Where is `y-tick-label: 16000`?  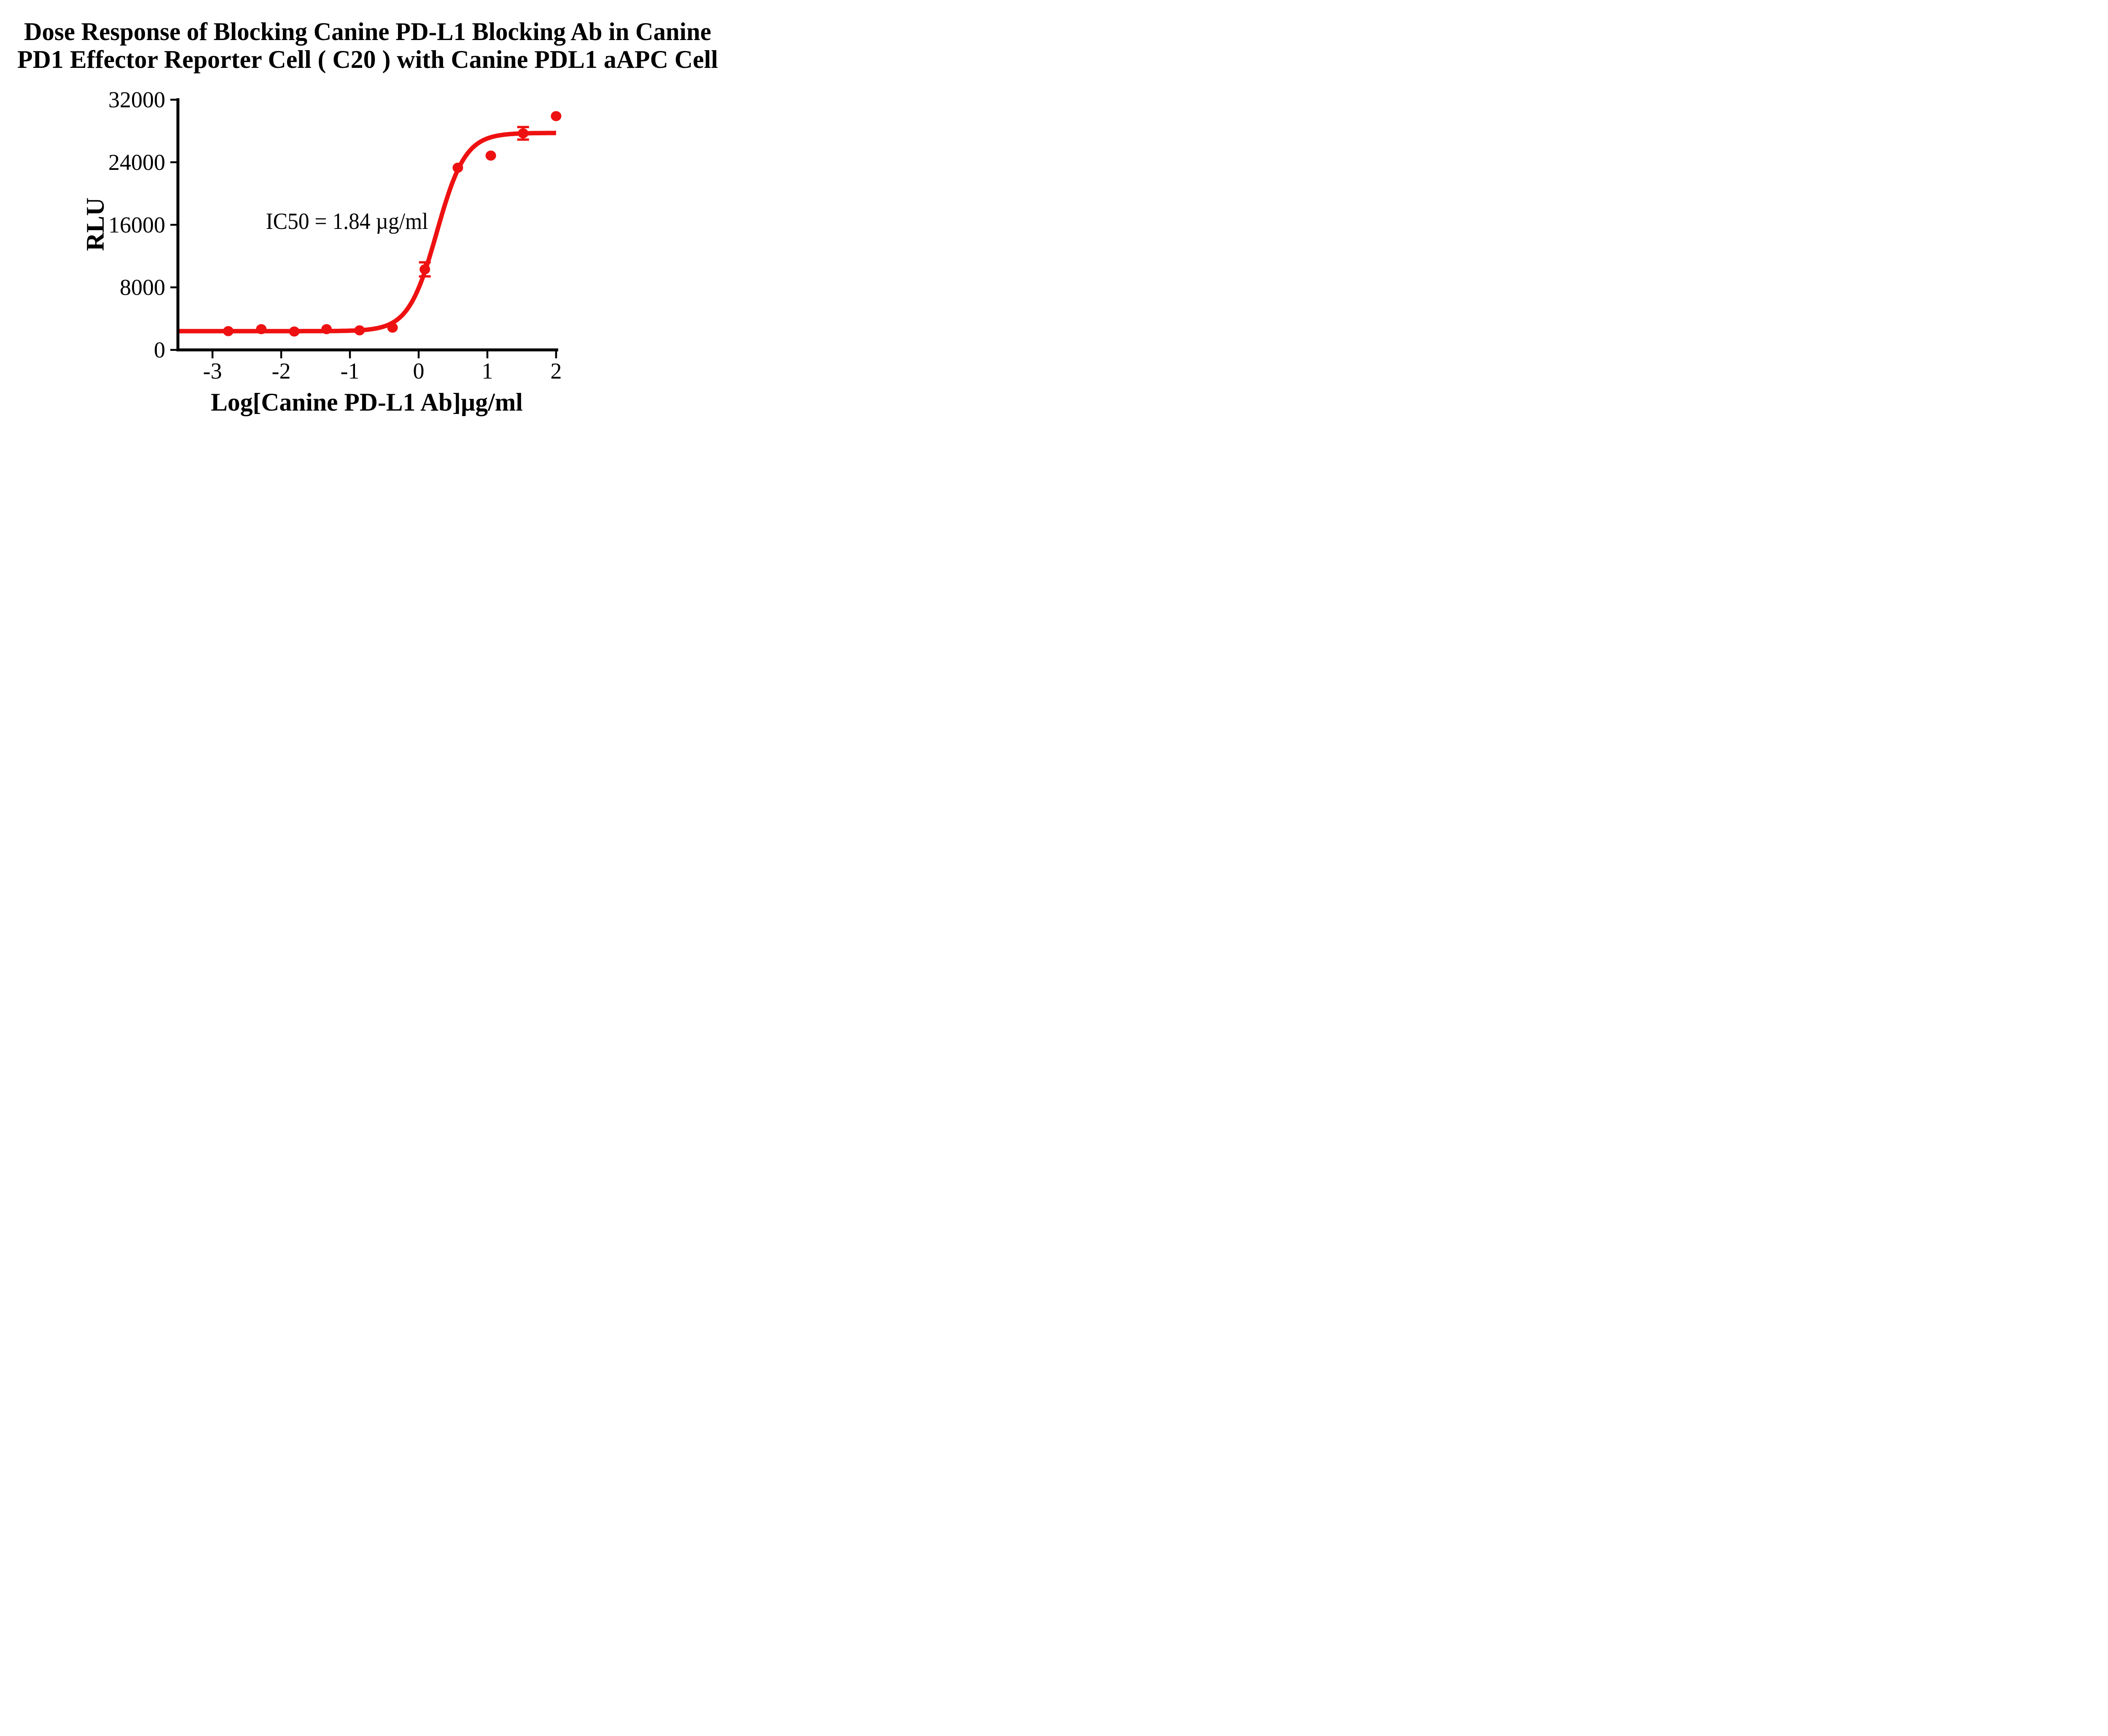 y-tick-label: 16000 is located at coordinates (136, 224).